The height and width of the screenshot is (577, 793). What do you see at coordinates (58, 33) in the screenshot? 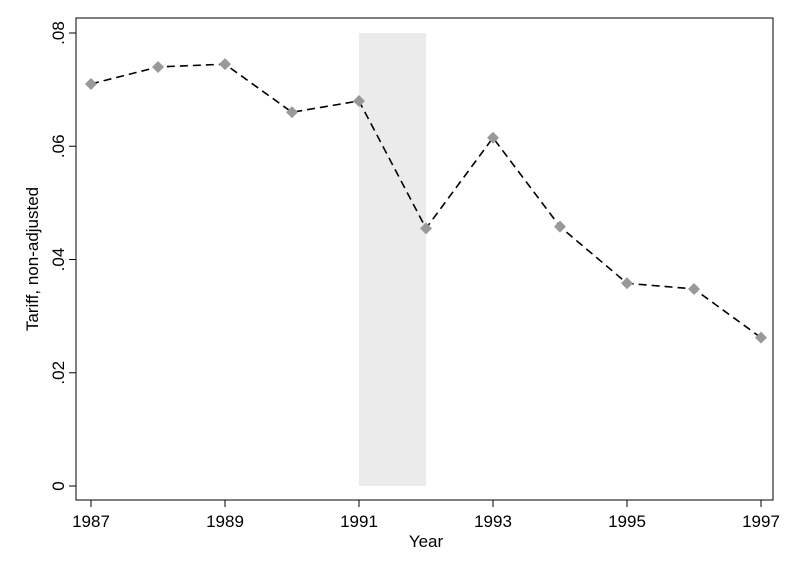
I see `y-tick-label: .08` at bounding box center [58, 33].